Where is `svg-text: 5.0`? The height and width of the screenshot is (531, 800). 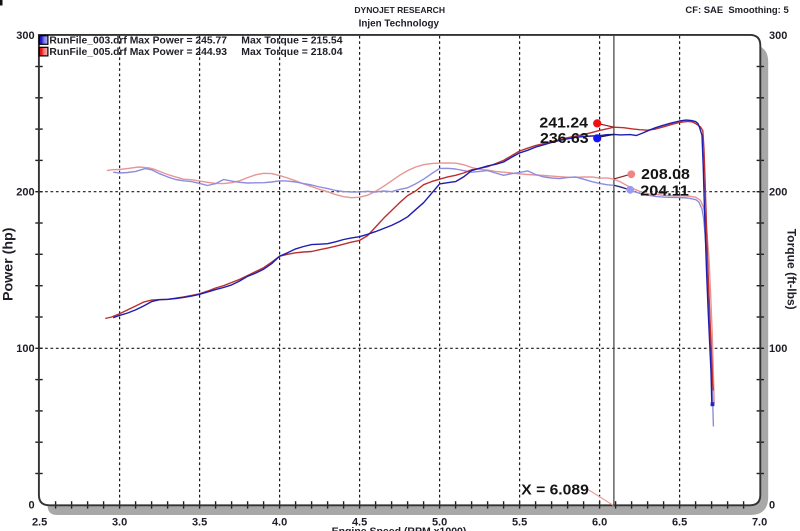 svg-text: 5.0 is located at coordinates (439, 522).